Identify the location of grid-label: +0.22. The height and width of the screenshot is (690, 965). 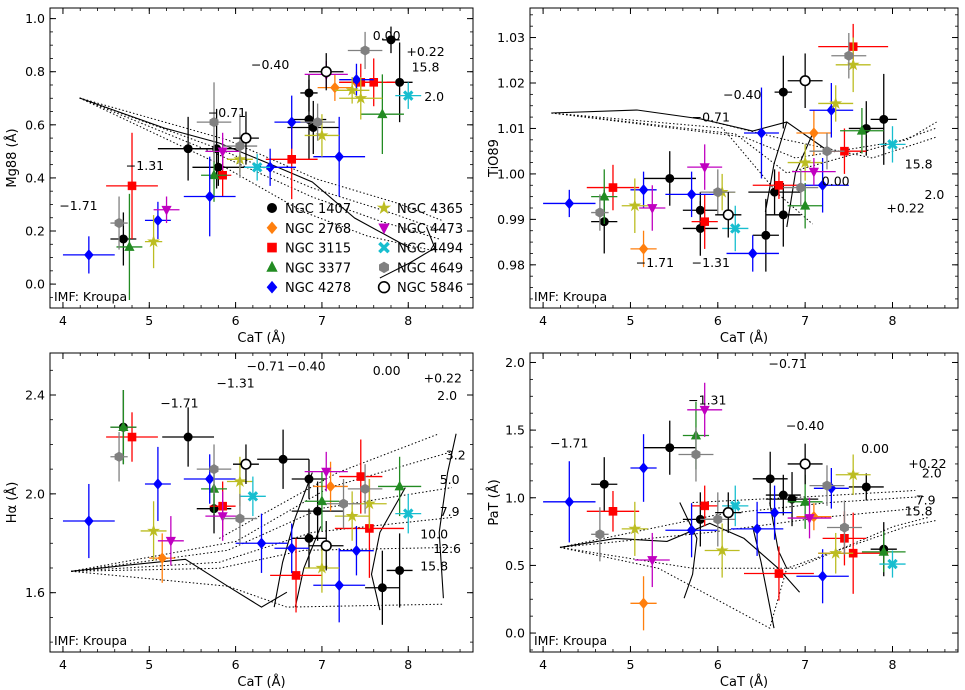
(927, 463).